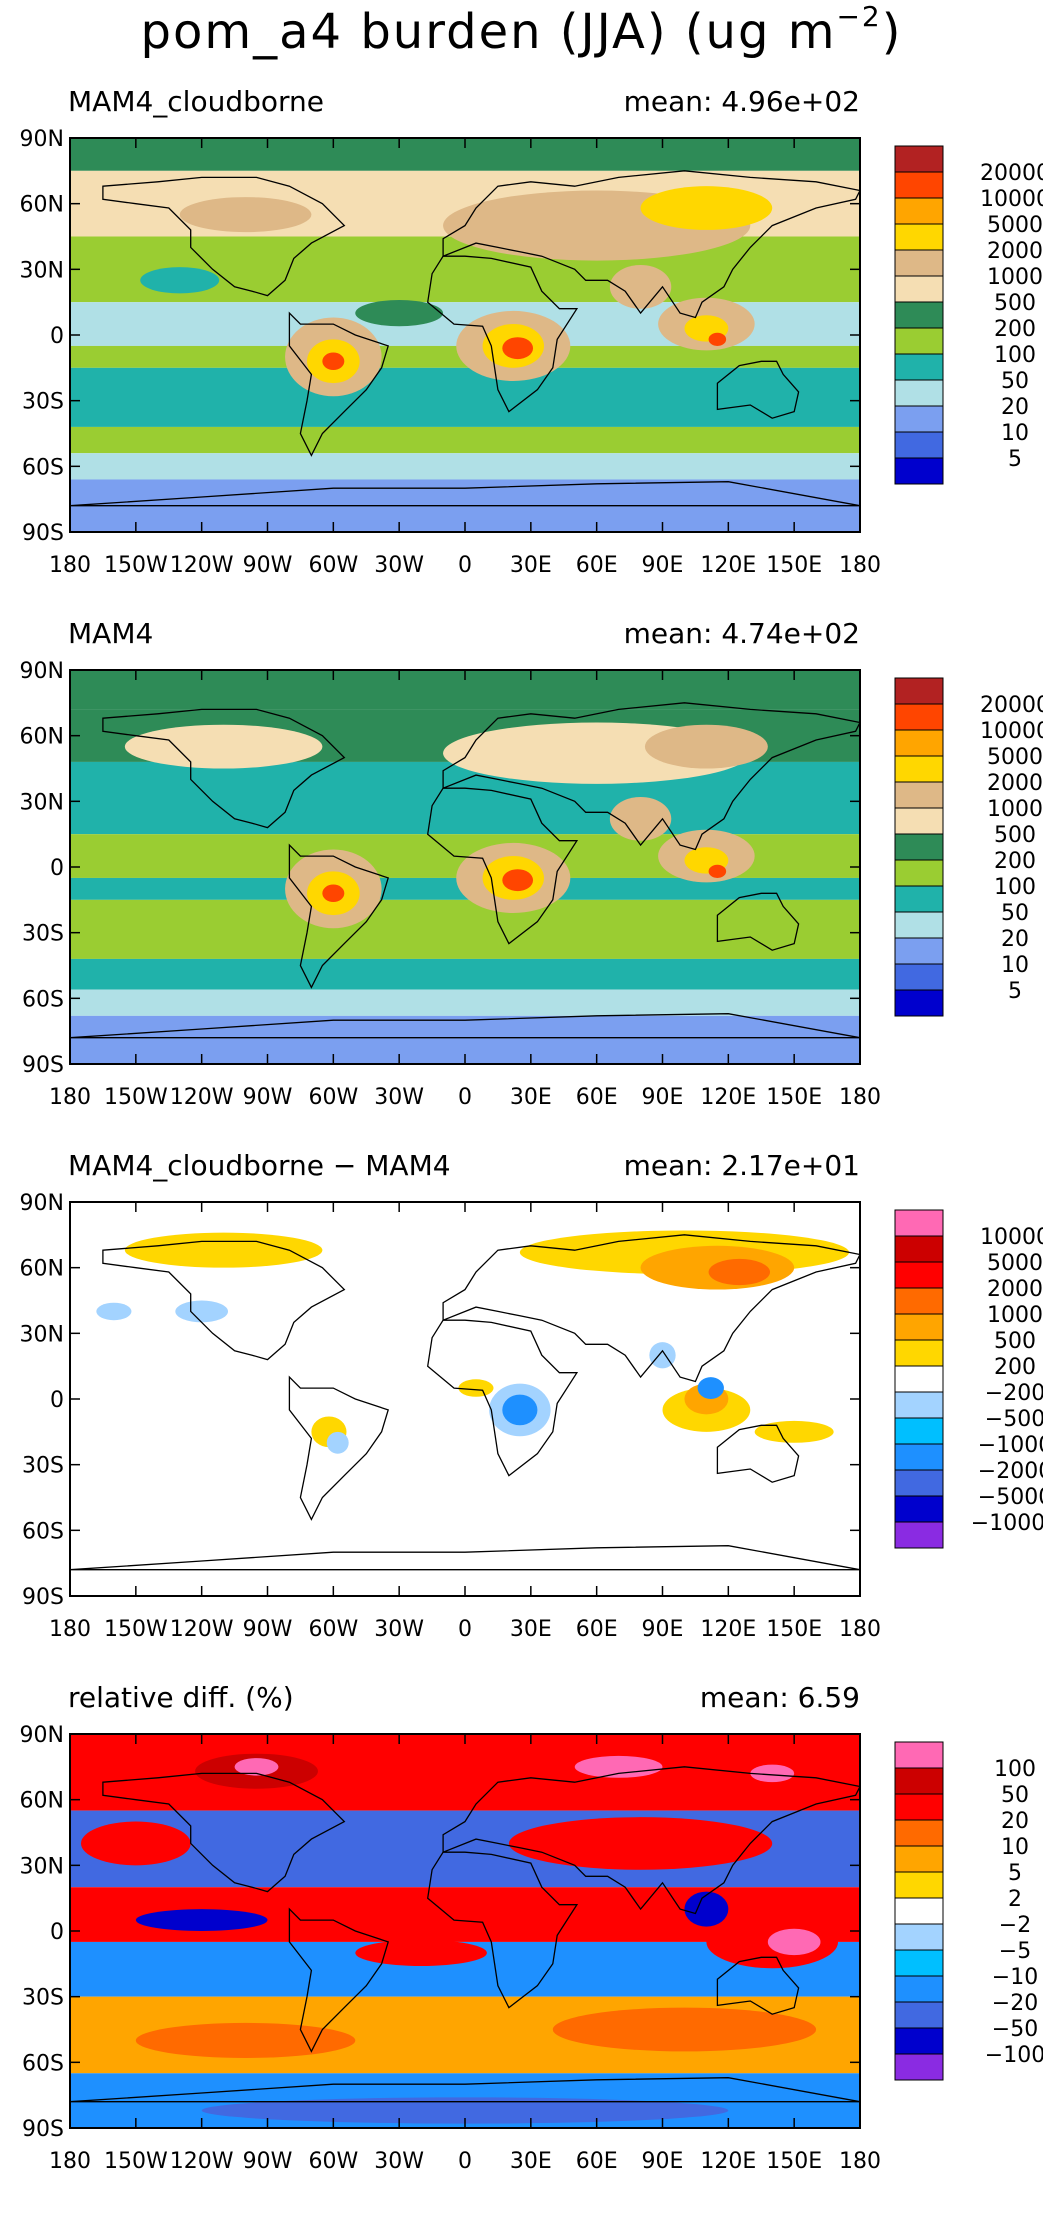 The image size is (1043, 2218). What do you see at coordinates (42, 205) in the screenshot?
I see `lat-tick-label: 60N` at bounding box center [42, 205].